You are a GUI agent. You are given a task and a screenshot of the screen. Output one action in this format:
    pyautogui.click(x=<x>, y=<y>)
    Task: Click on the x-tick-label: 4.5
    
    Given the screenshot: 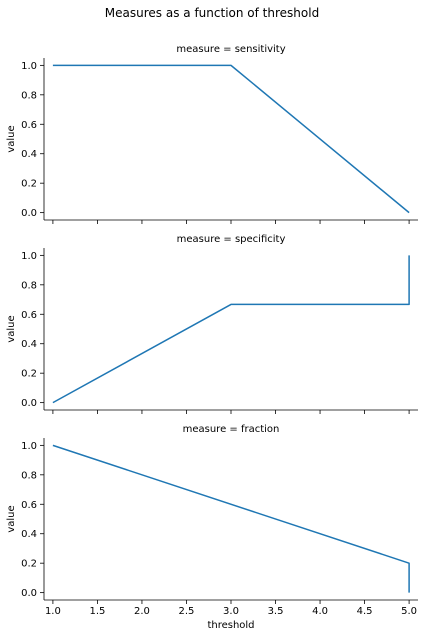 What is the action you would take?
    pyautogui.click(x=365, y=611)
    